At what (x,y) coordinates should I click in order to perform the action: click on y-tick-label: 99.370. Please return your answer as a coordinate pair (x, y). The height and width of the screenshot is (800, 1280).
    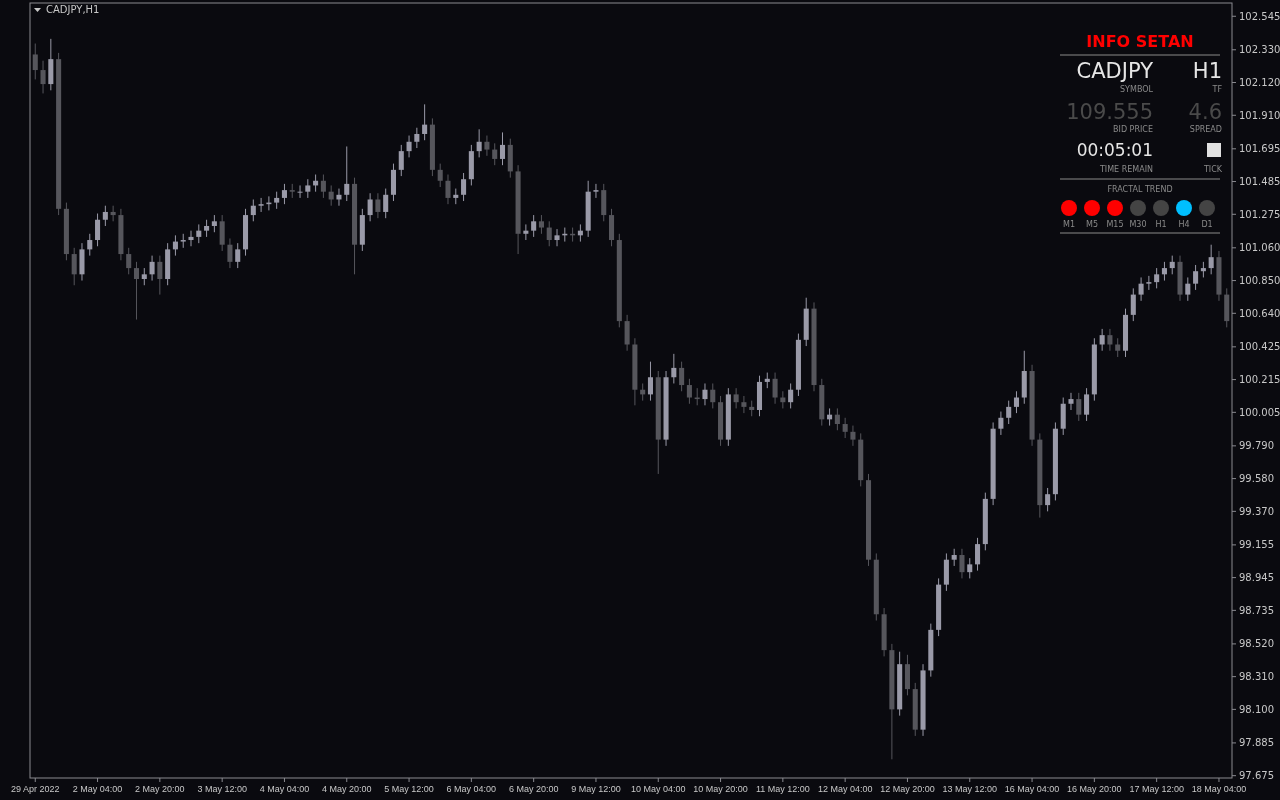
    Looking at the image, I should click on (1256, 511).